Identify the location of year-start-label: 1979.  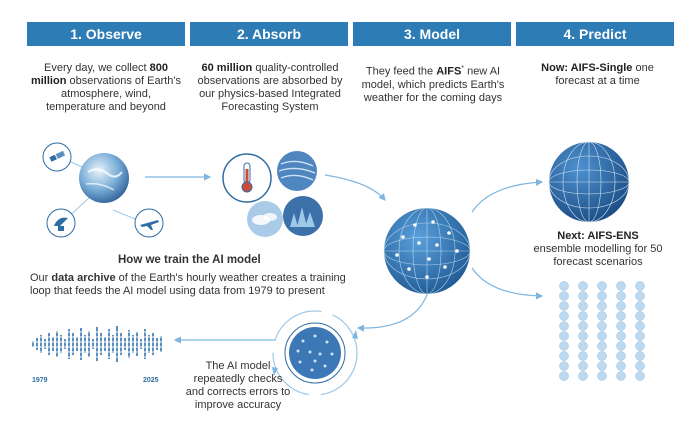
(40, 380).